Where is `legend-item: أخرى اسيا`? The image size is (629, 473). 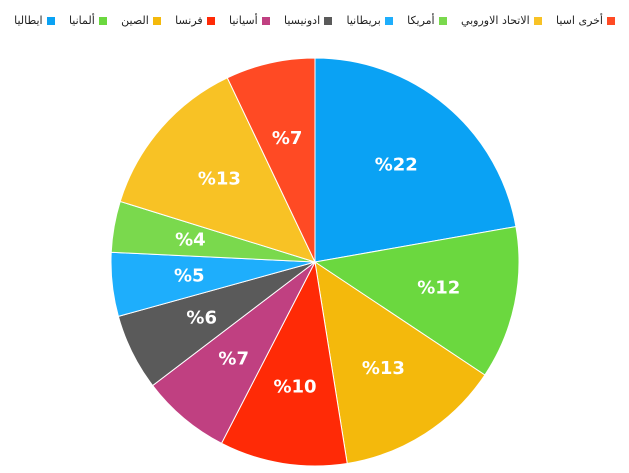
legend-item: أخرى اسيا is located at coordinates (585, 21).